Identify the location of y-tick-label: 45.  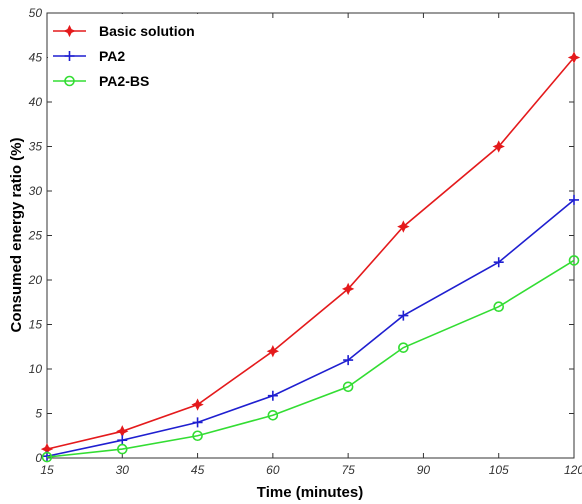
(36, 58).